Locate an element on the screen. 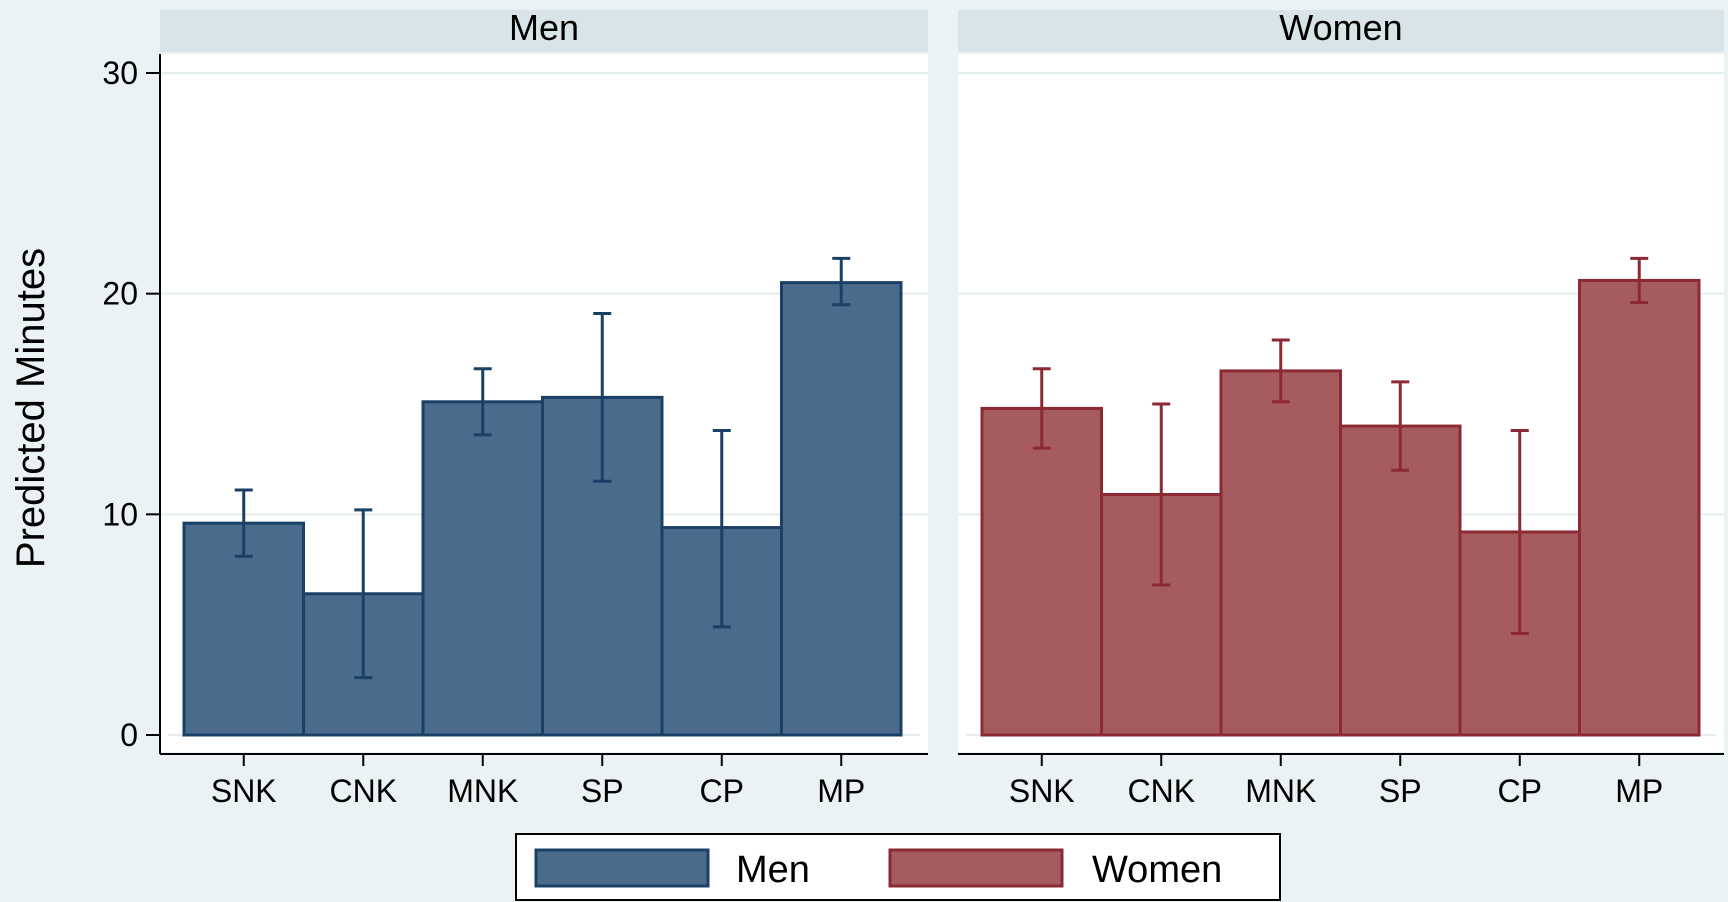 The height and width of the screenshot is (902, 1728). error-bar-men-cnk is located at coordinates (363, 594).